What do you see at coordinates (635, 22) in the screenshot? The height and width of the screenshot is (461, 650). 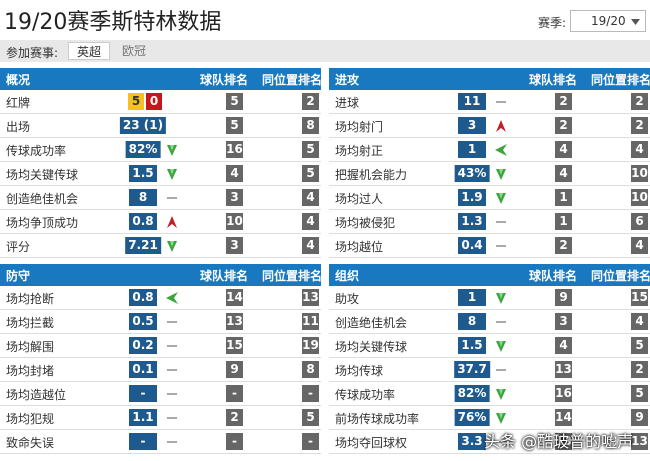 I see `dropdown-arrow` at bounding box center [635, 22].